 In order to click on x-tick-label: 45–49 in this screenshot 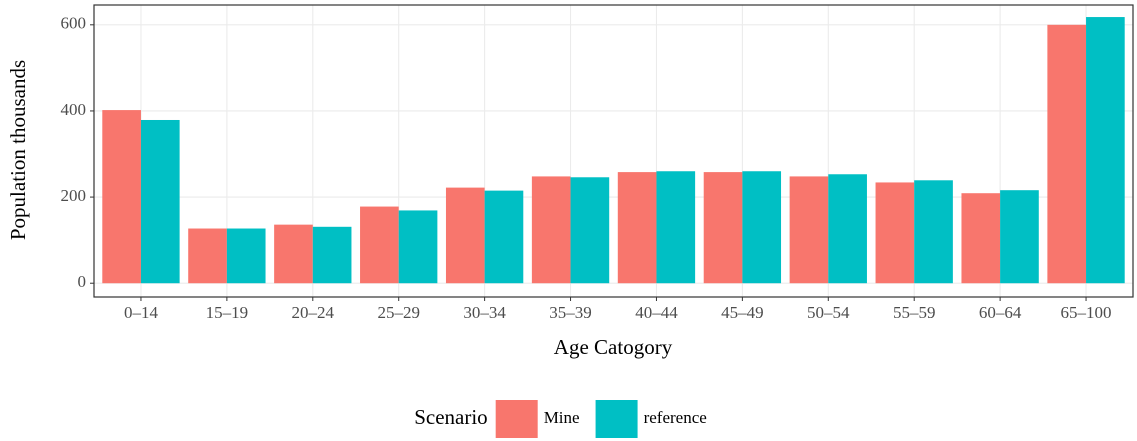, I will do `click(742, 312)`.